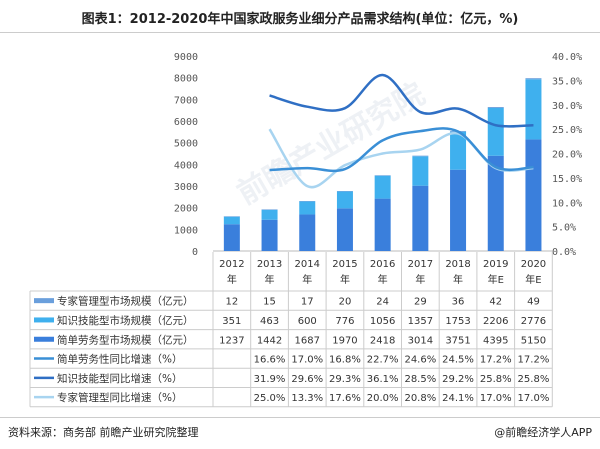  Describe the element at coordinates (495, 264) in the screenshot. I see `category-label: 2019` at that location.